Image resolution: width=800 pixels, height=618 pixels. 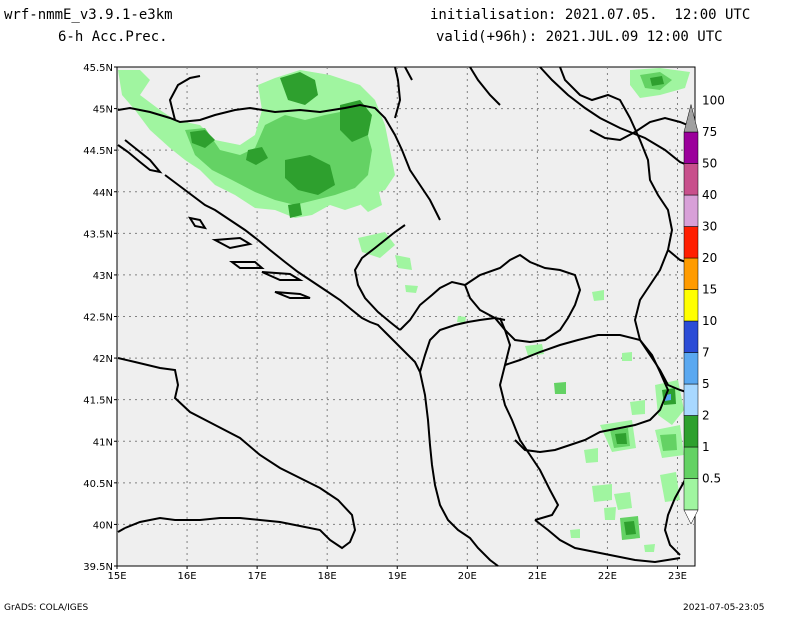 I want to click on hungary-border, so click(x=403, y=92).